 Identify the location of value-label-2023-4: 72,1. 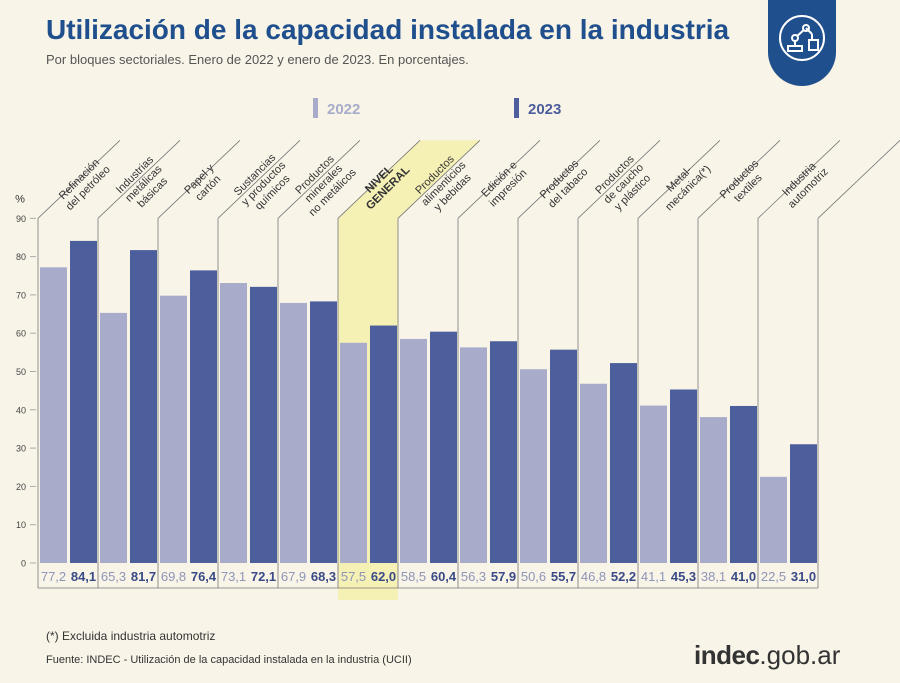
(263, 576).